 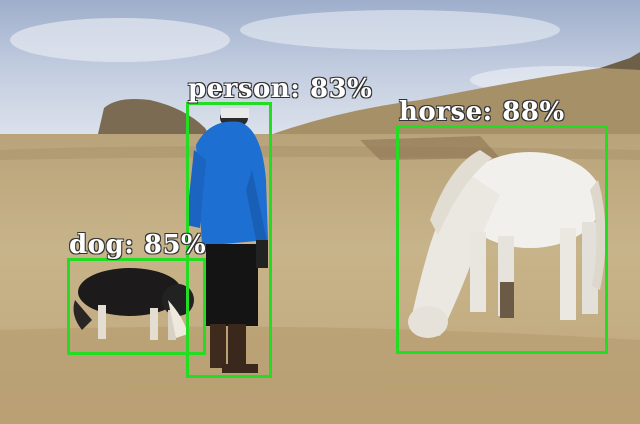 I want to click on person-bounding-box, so click(x=229, y=240).